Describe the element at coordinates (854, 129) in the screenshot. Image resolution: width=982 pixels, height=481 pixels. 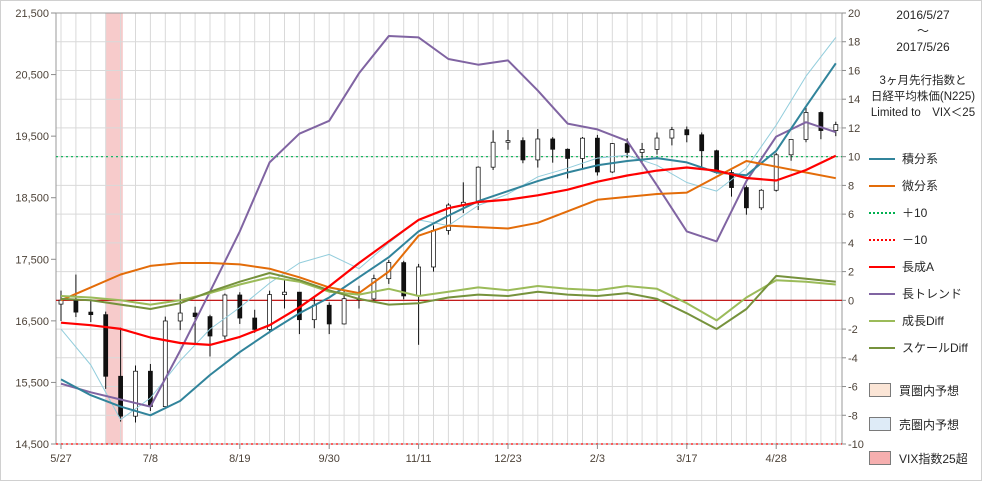
I see `axis-tick-label: 12` at that location.